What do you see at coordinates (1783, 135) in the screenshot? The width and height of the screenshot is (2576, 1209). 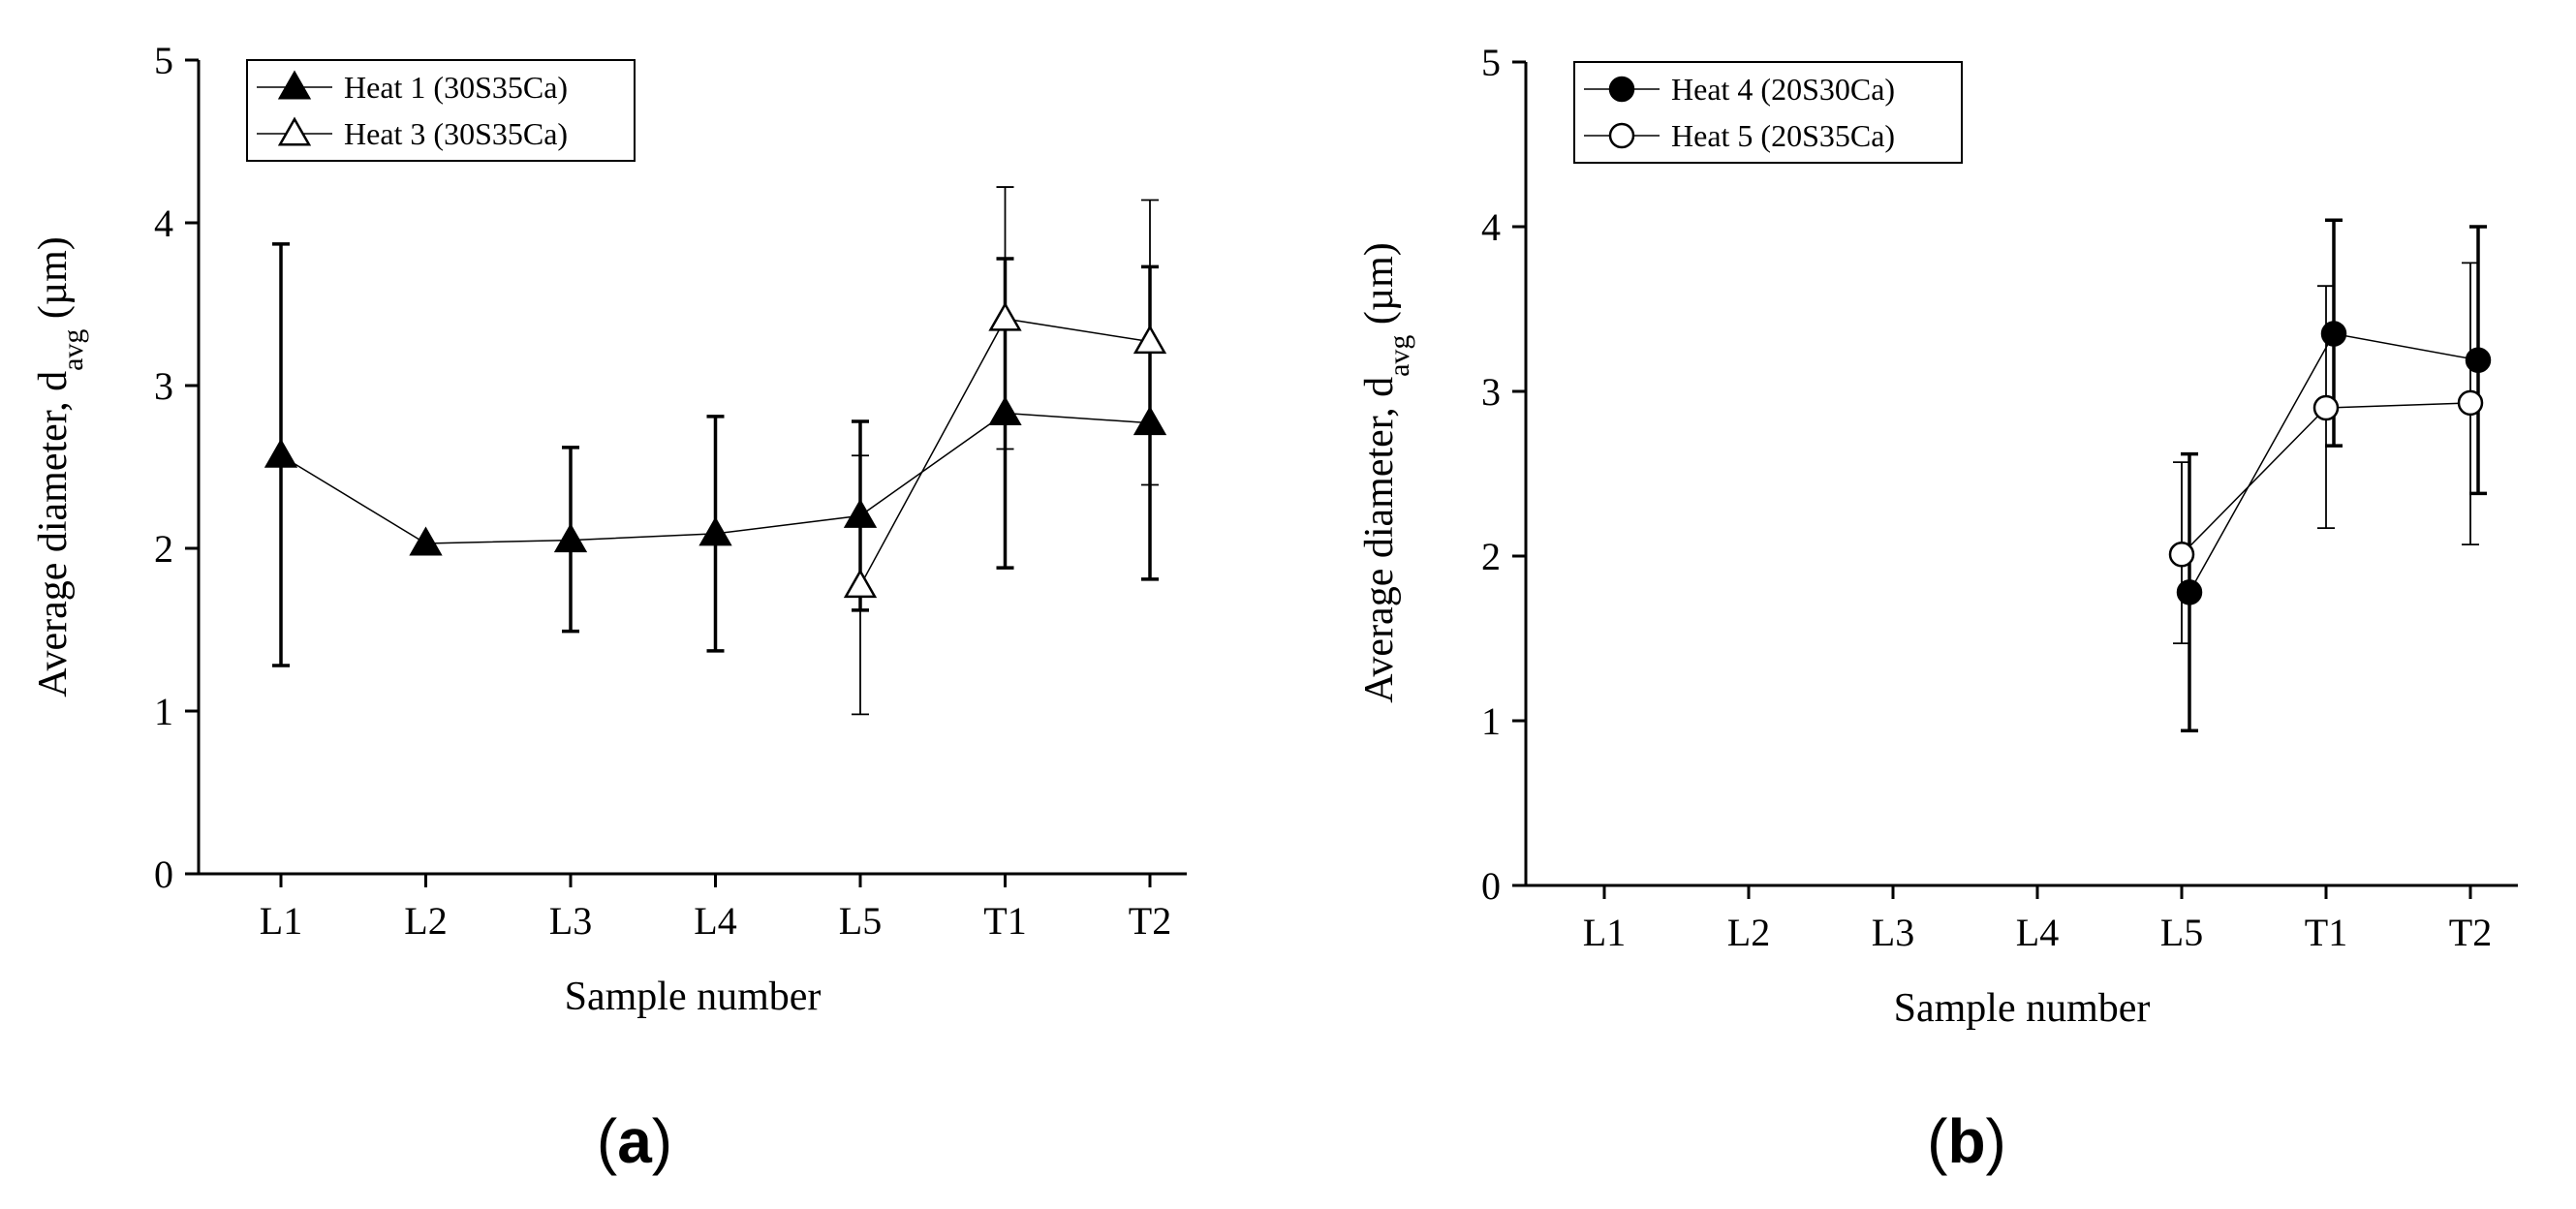 I see `legend-label: Heat 5 (20S35Ca)` at bounding box center [1783, 135].